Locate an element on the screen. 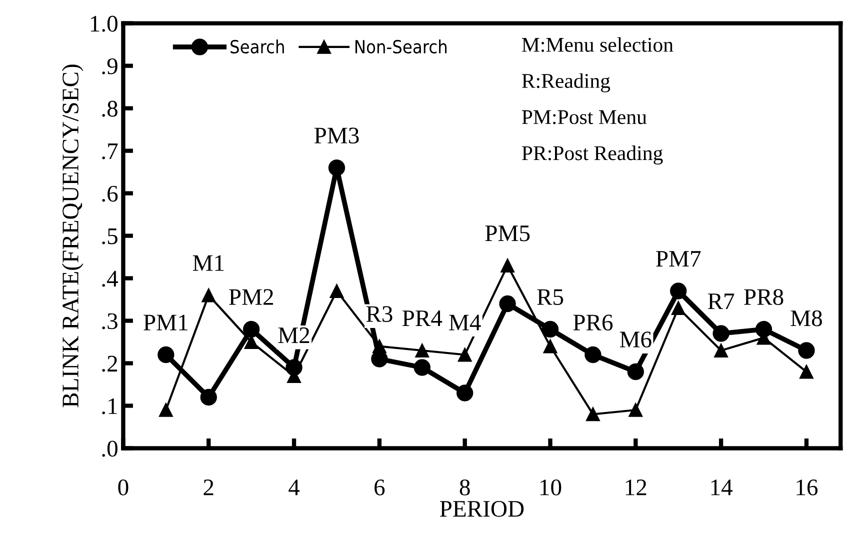 The width and height of the screenshot is (844, 542). annotation: PR6 is located at coordinates (593, 322).